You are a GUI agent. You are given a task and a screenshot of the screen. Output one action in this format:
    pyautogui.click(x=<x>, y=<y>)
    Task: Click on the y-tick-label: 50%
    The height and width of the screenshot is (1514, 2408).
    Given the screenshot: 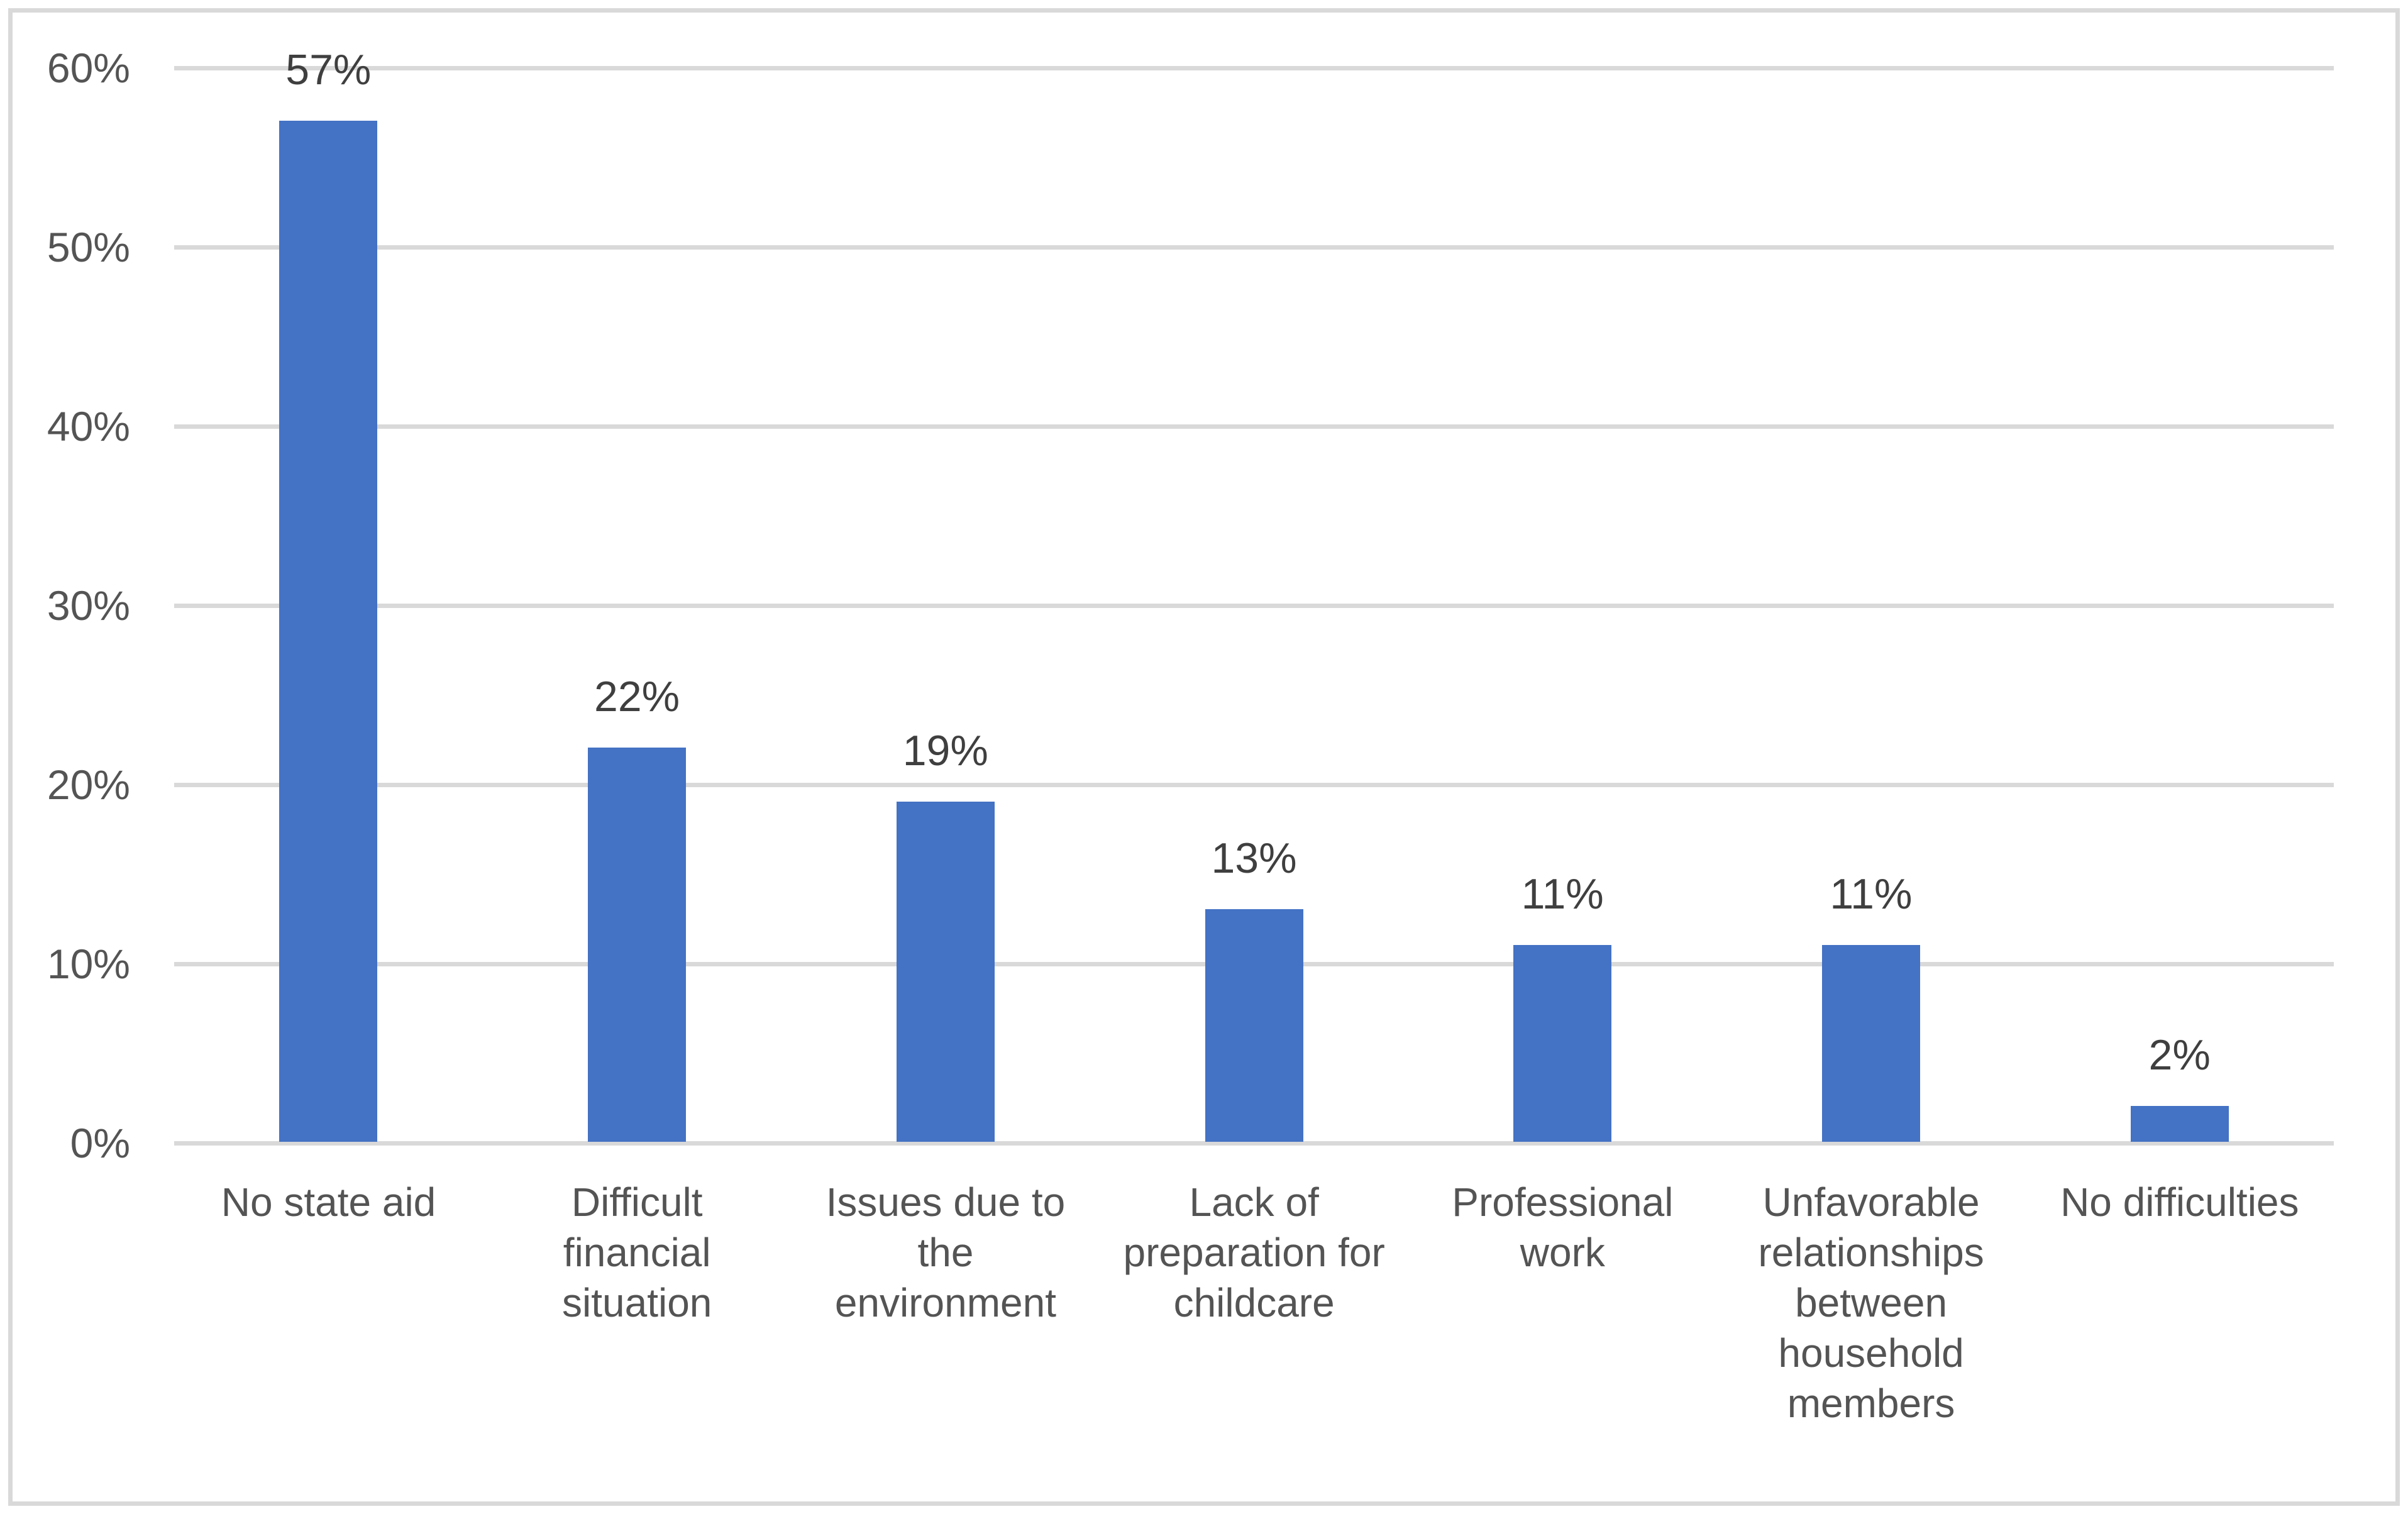 What is the action you would take?
    pyautogui.click(x=88, y=247)
    